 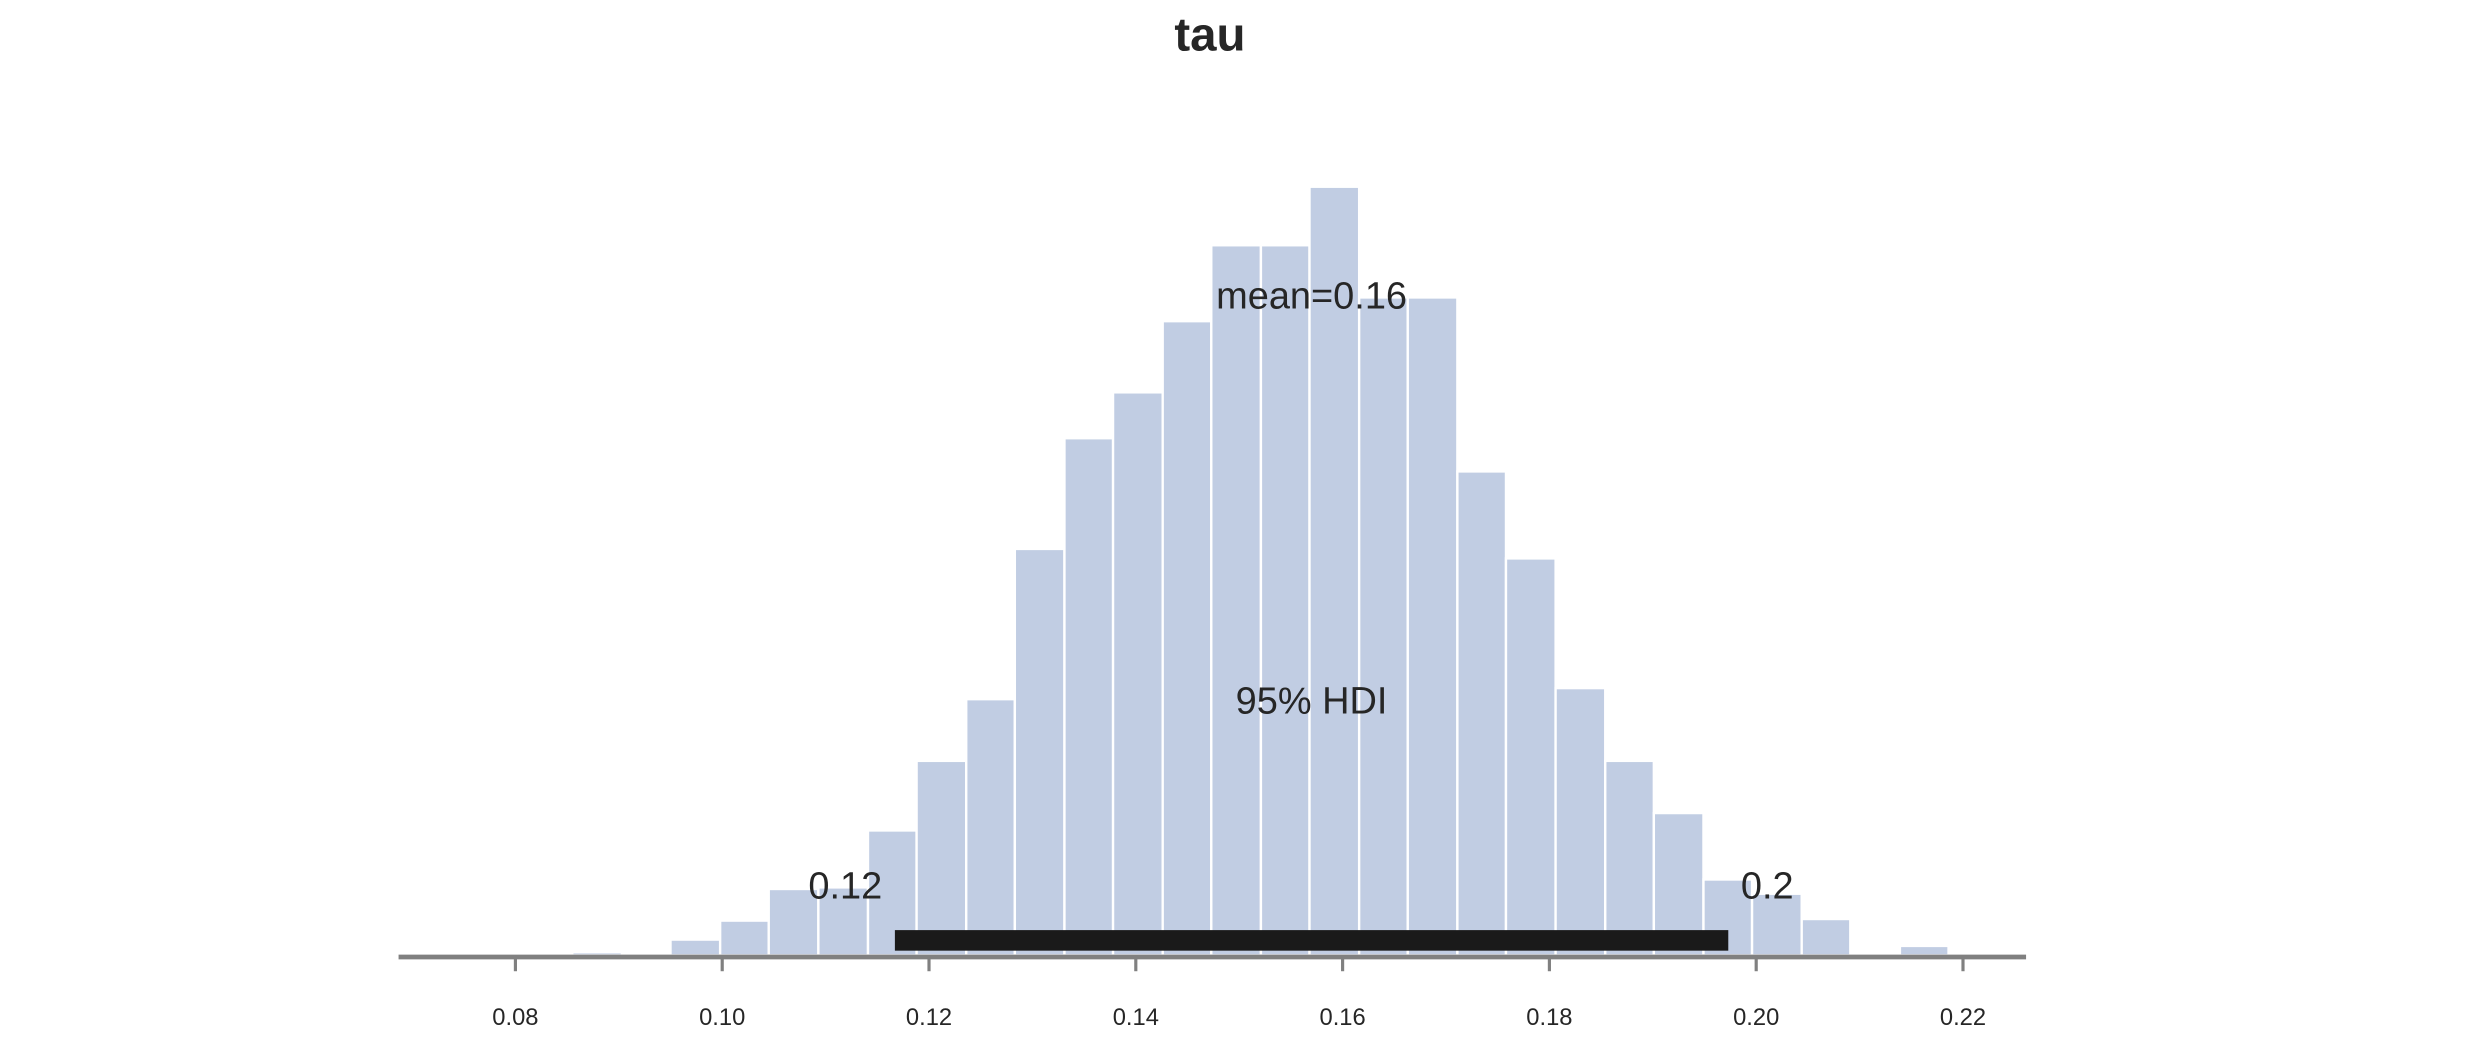 What do you see at coordinates (1209, 35) in the screenshot?
I see `chart-title: tau` at bounding box center [1209, 35].